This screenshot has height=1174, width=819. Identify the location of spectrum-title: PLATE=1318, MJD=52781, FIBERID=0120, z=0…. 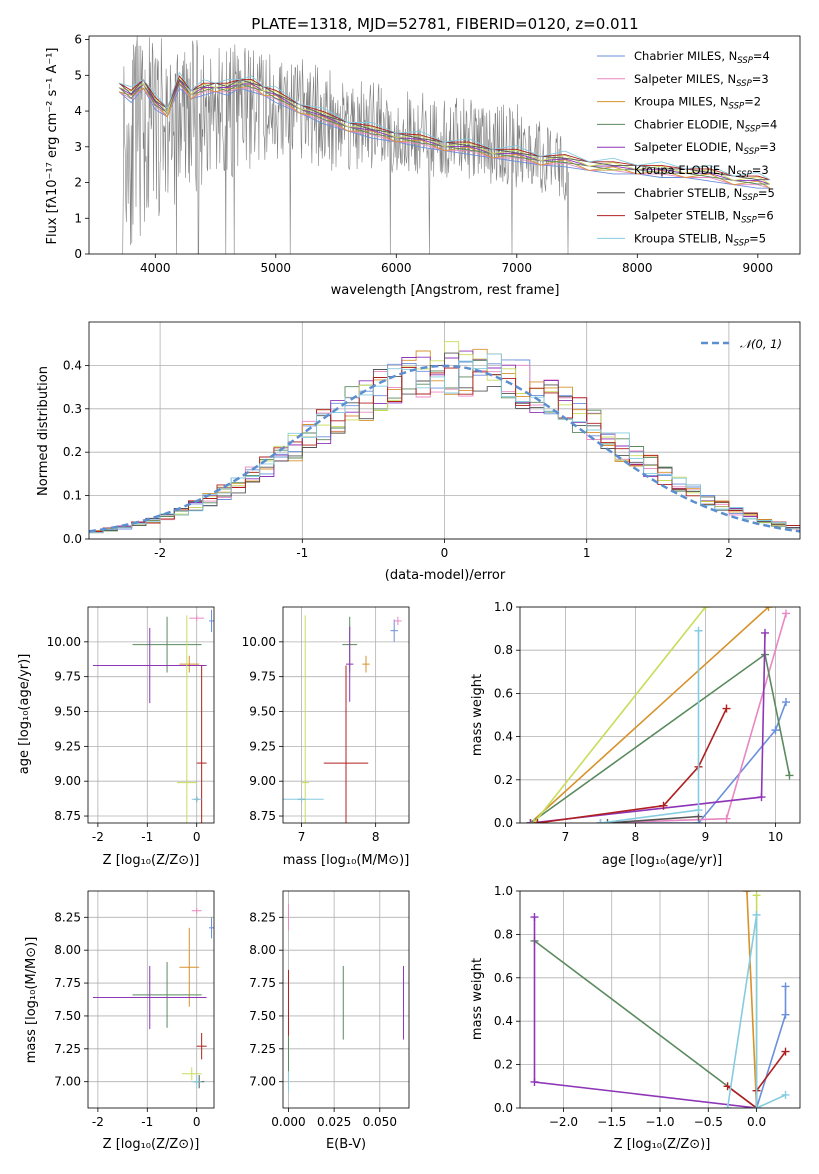
(444, 24).